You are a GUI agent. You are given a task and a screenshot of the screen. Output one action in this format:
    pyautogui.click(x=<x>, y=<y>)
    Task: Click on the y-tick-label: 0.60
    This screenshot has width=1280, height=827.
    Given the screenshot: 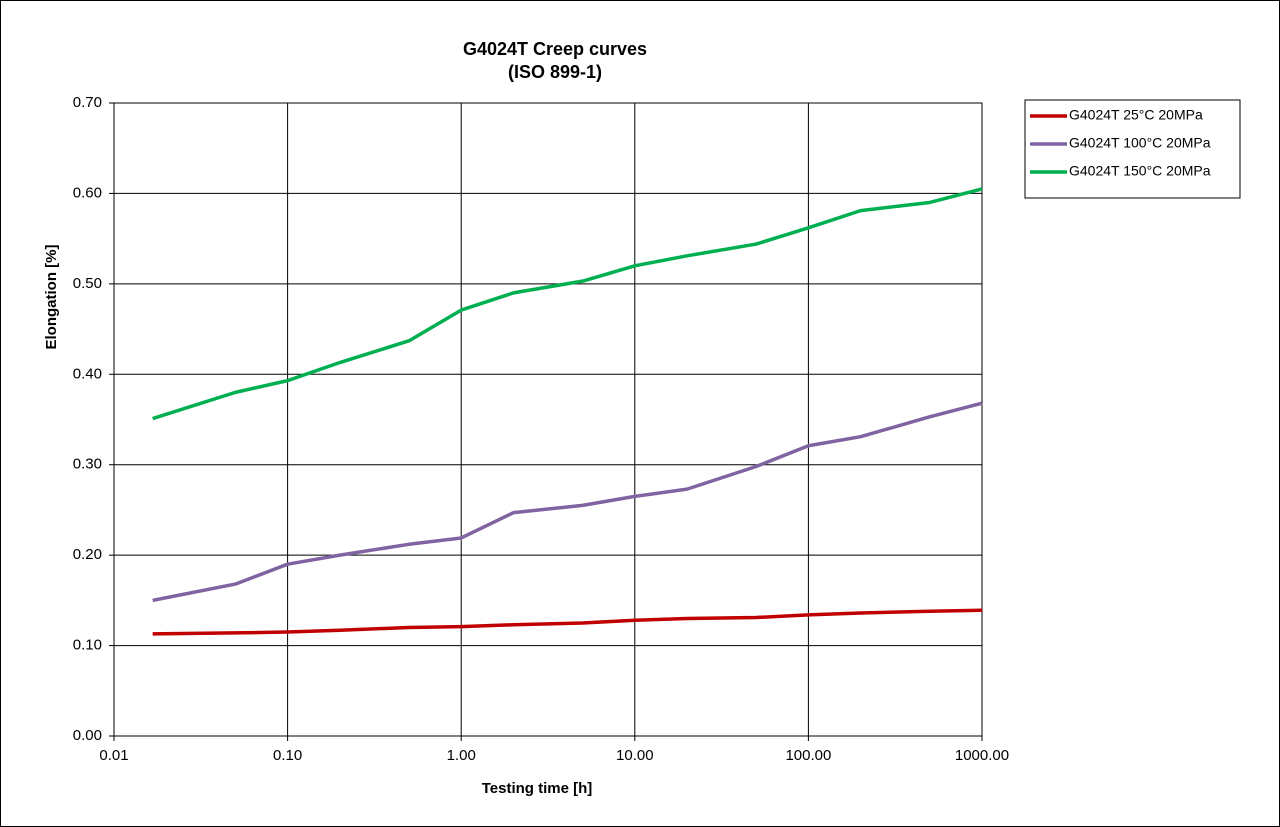 What is the action you would take?
    pyautogui.click(x=87, y=192)
    